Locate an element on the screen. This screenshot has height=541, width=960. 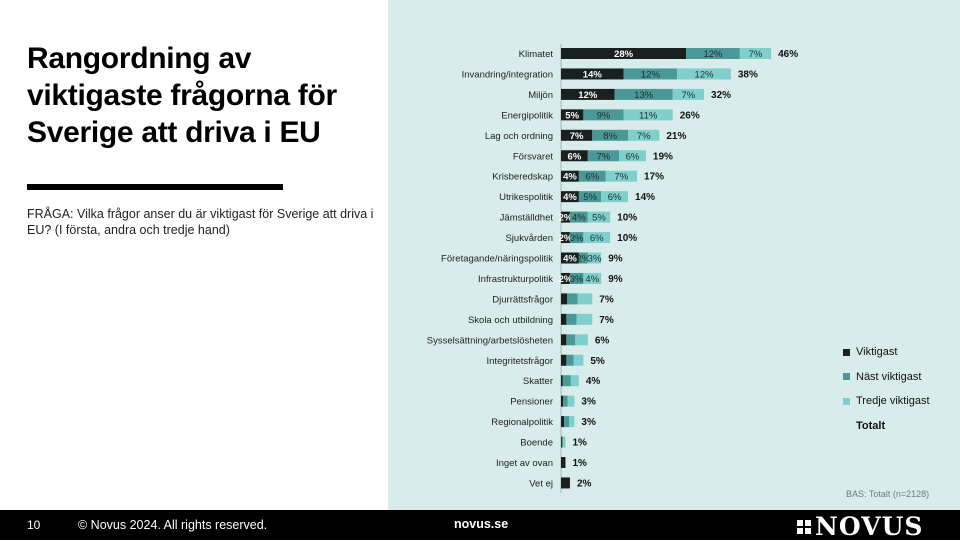
bar-row-integritetsfragor: Integritetsfrågor 5% is located at coordinates (545, 360).